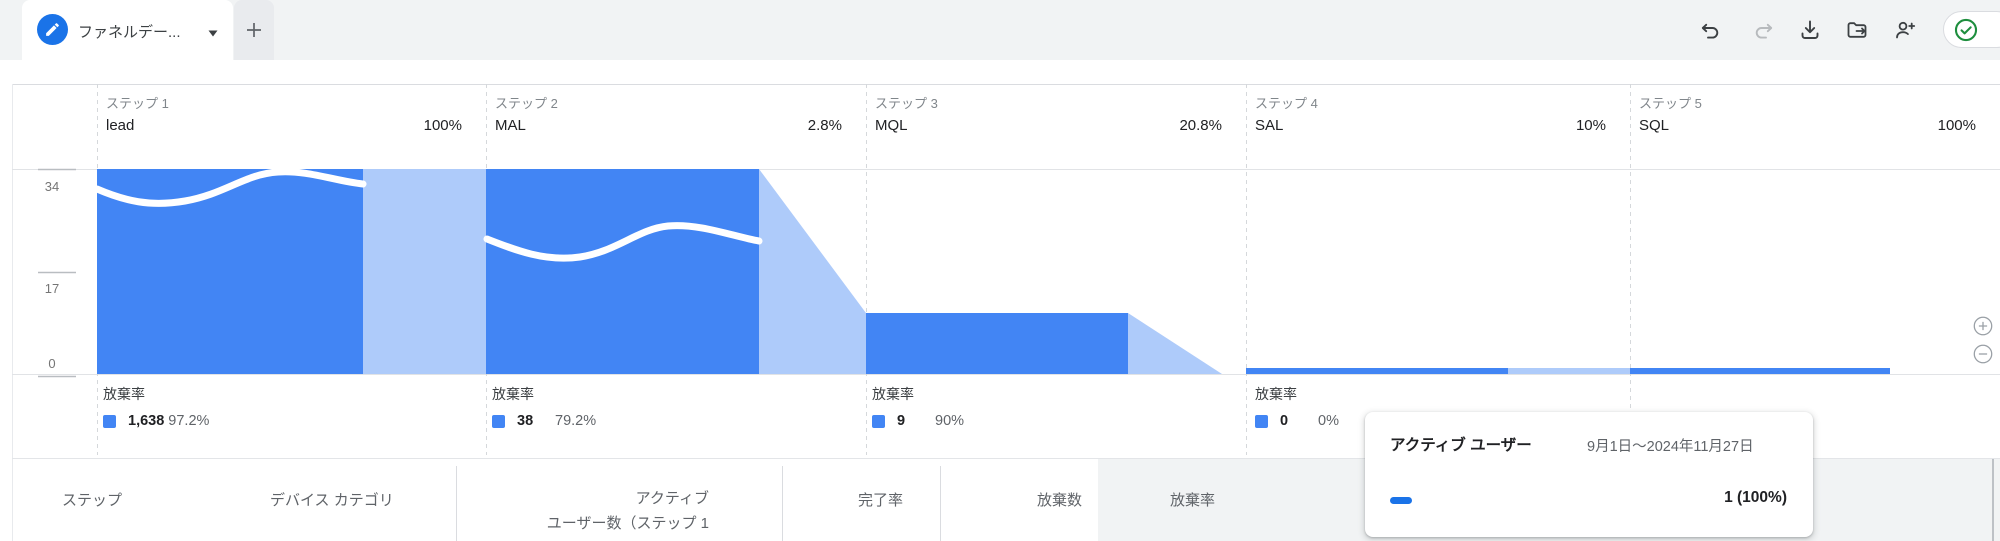 The height and width of the screenshot is (541, 2000). Describe the element at coordinates (1328, 421) in the screenshot. I see `abandonment-rate: 0%` at that location.